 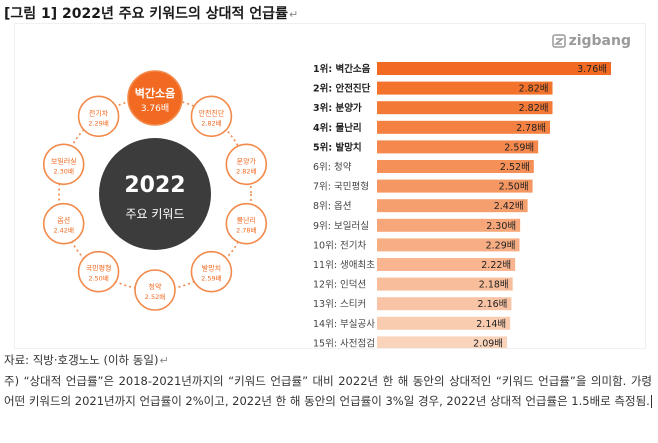 What do you see at coordinates (339, 285) in the screenshot?
I see `bar-category-label: 12위: 인덕션` at bounding box center [339, 285].